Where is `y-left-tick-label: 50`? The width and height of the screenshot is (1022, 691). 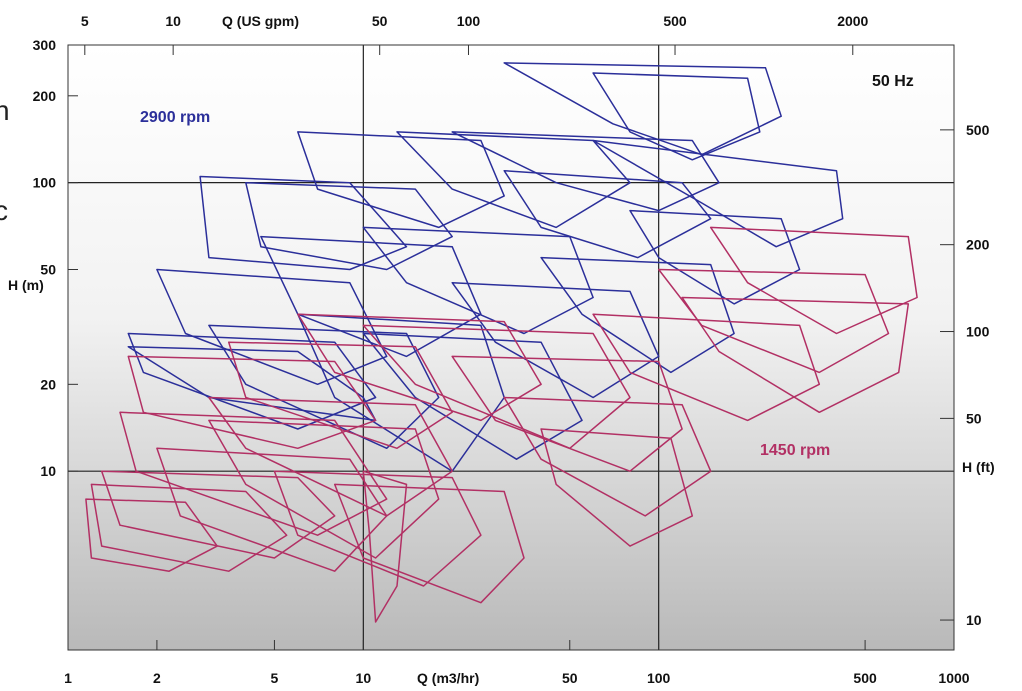 y-left-tick-label: 50 is located at coordinates (48, 270).